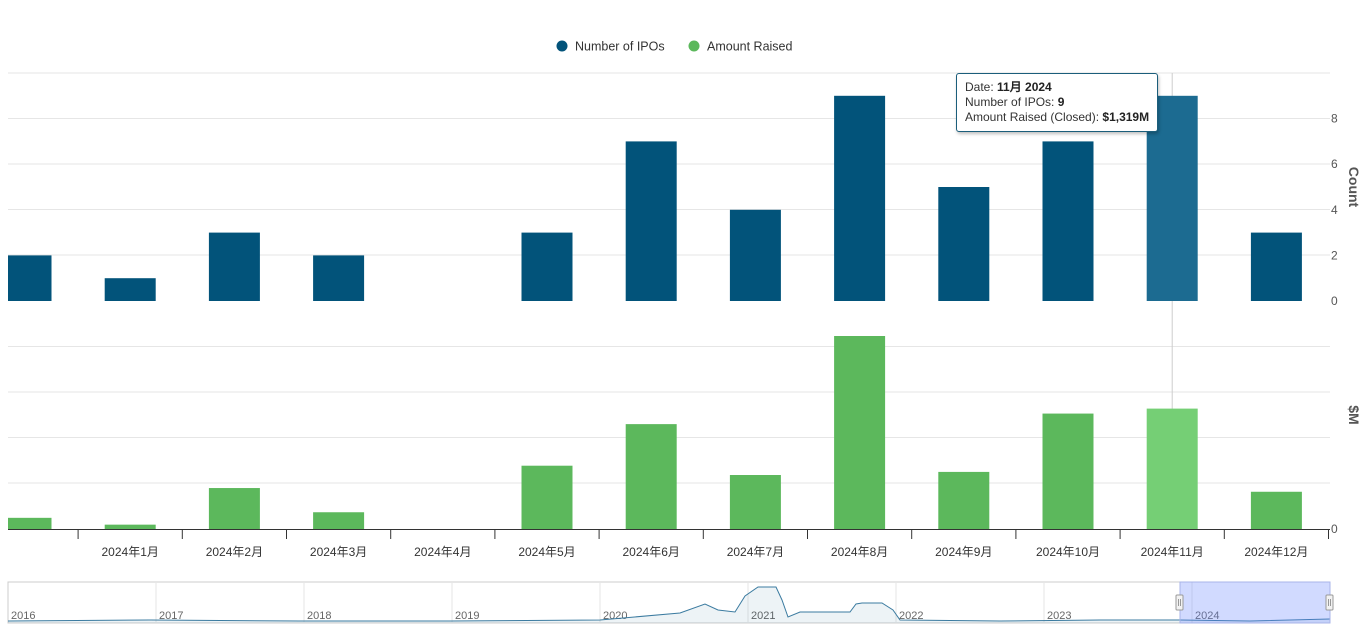 This screenshot has height=632, width=1370. Describe the element at coordinates (1276, 552) in the screenshot. I see `x-tick-label: 2024年12月` at that location.